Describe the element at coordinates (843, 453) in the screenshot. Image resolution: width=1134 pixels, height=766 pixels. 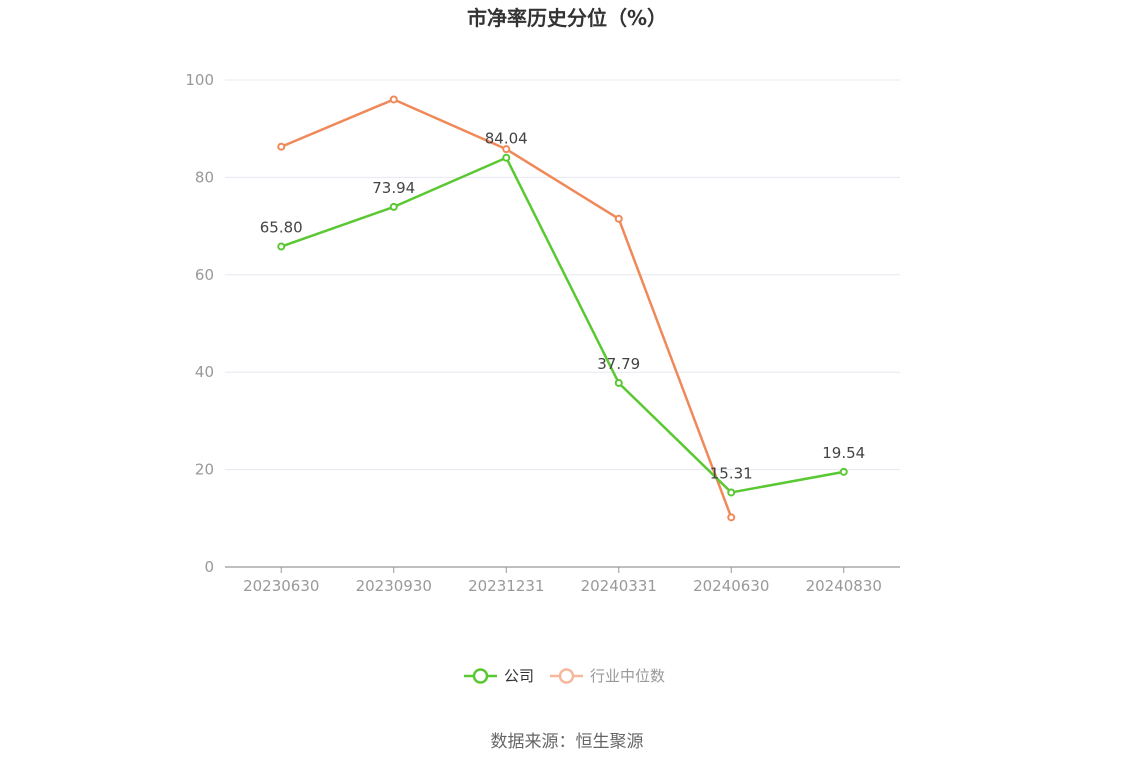
I see `data-label: 19.54` at that location.